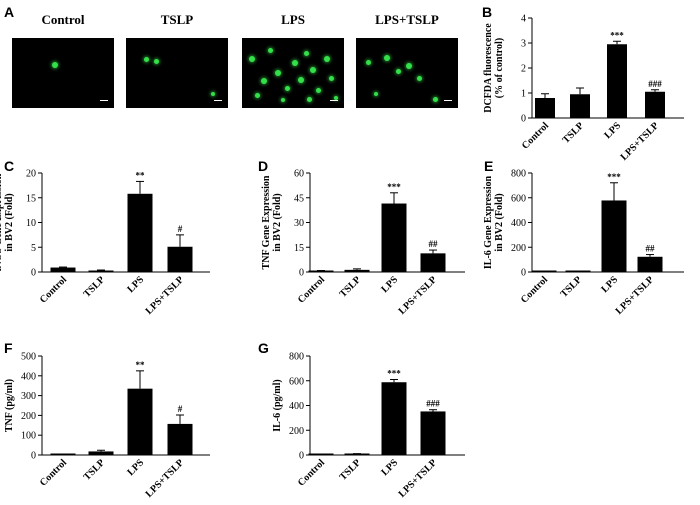 The height and width of the screenshot is (505, 700). Describe the element at coordinates (433, 433) in the screenshot. I see `bar-g-lps-tslp` at that location.